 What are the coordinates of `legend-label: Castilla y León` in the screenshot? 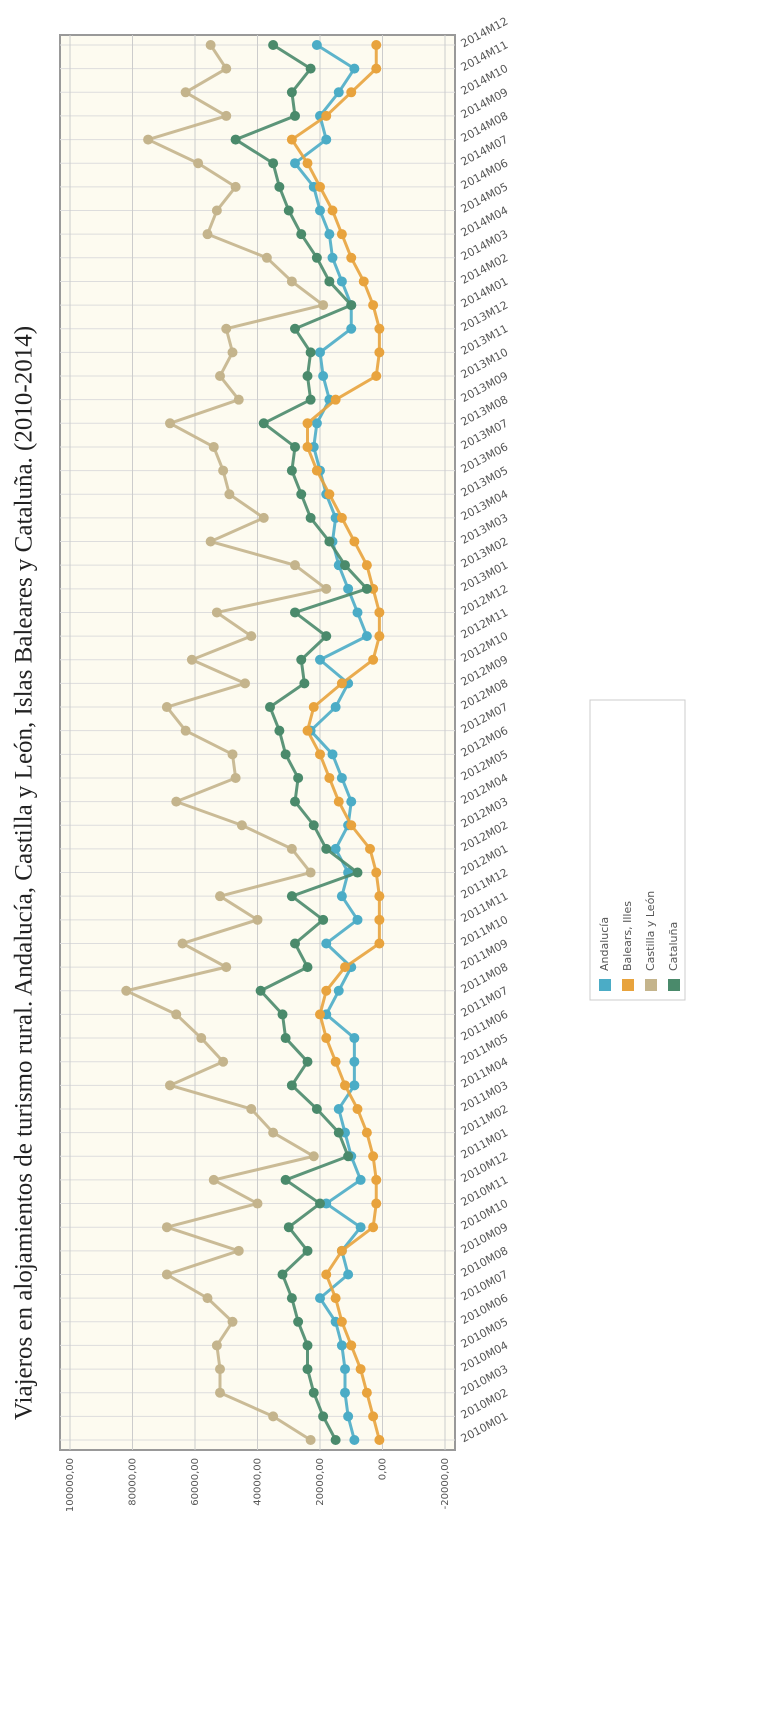 It's located at (650, 931).